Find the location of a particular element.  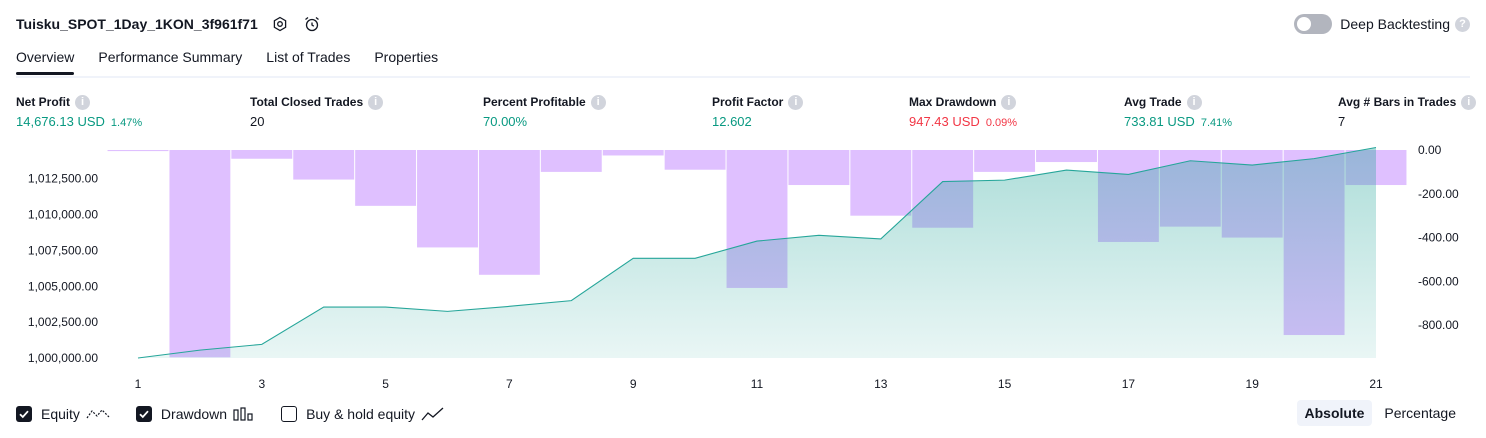

right-axis-tick-label: 0.00 is located at coordinates (1430, 150).